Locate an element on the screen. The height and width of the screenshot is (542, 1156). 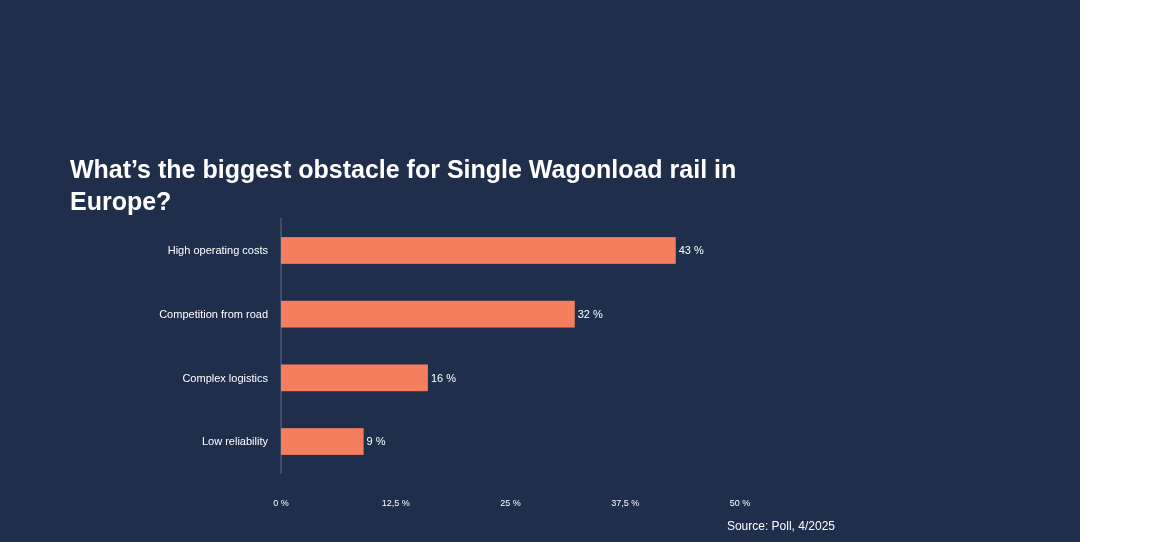
y-tick-label: High operating costs is located at coordinates (218, 250).